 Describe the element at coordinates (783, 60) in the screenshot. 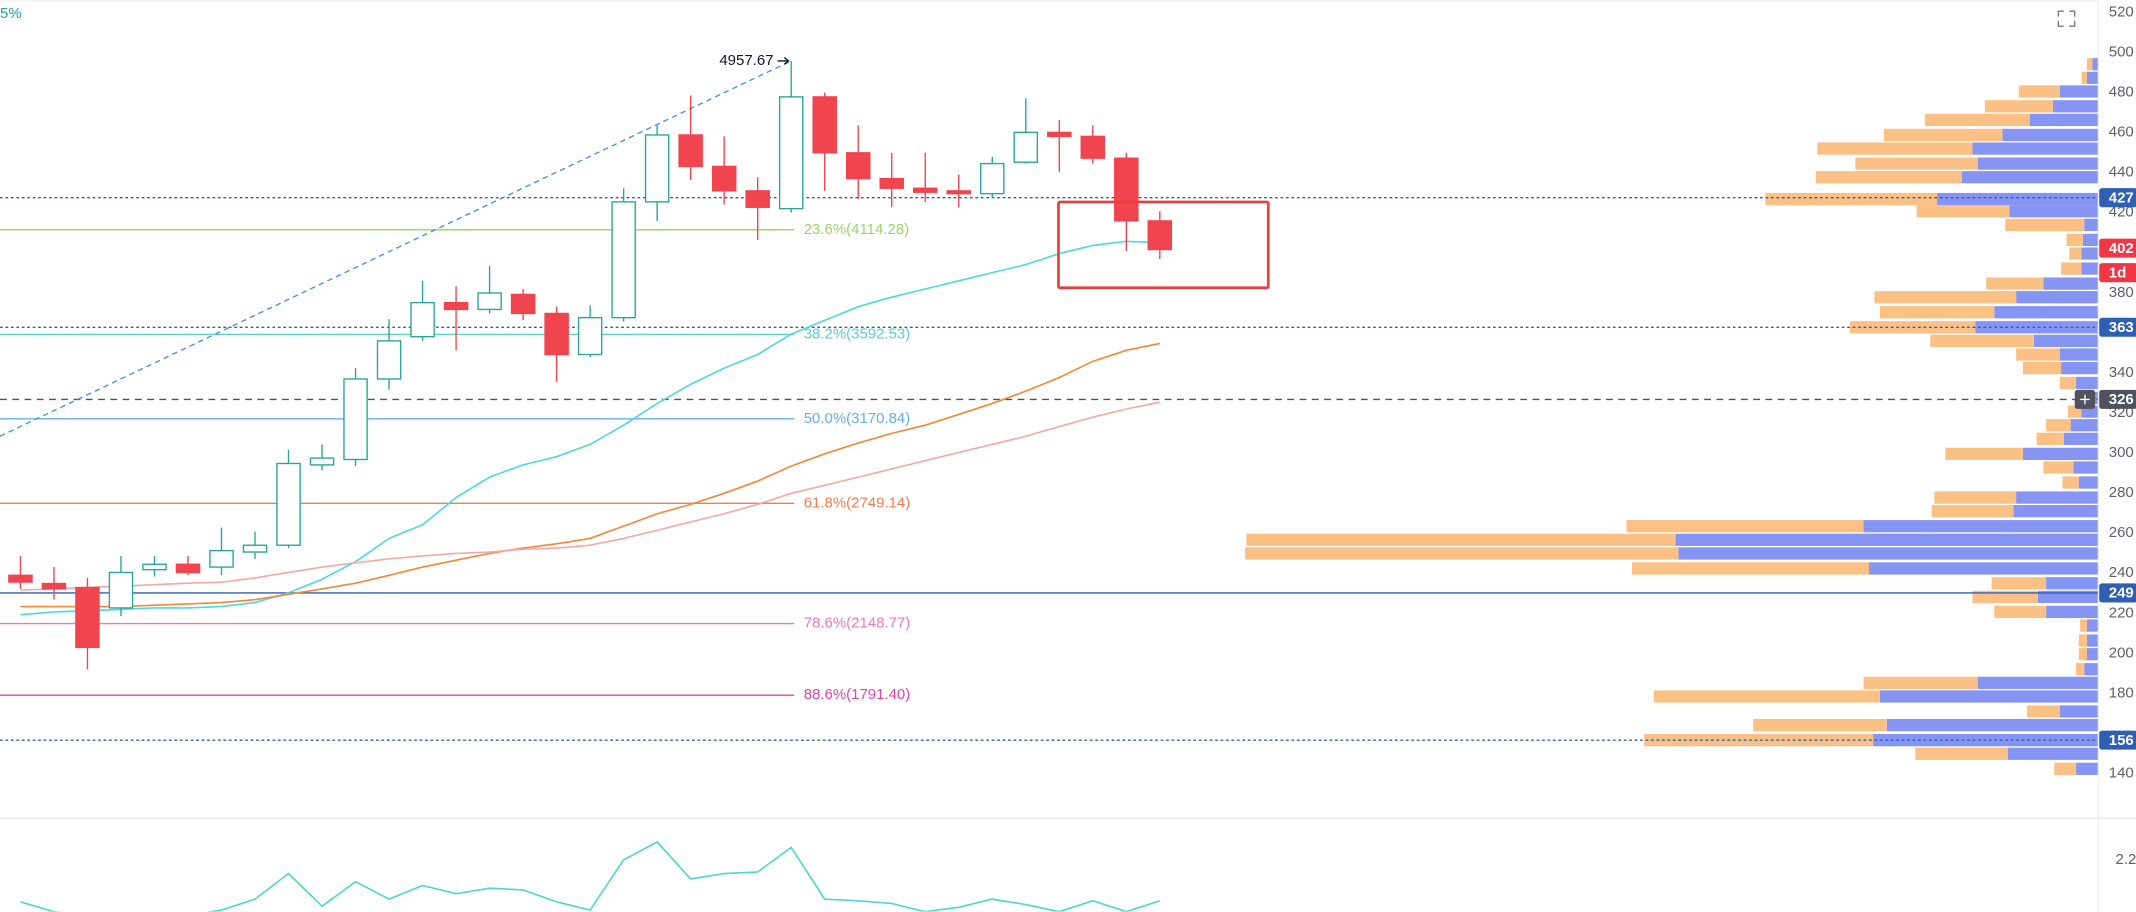

I see `peak-arrow` at that location.